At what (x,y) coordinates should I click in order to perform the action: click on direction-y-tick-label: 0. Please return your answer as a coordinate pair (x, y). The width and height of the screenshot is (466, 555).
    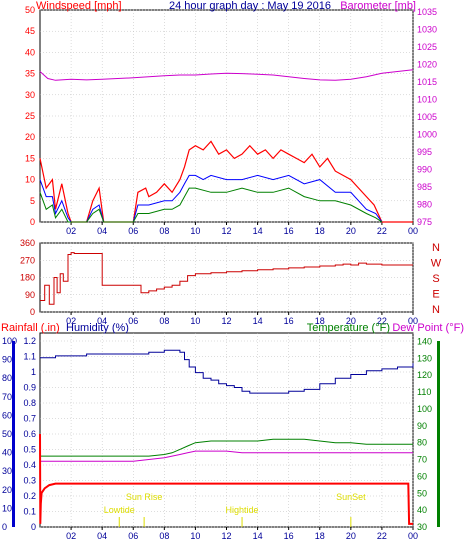
    Looking at the image, I should click on (32, 312).